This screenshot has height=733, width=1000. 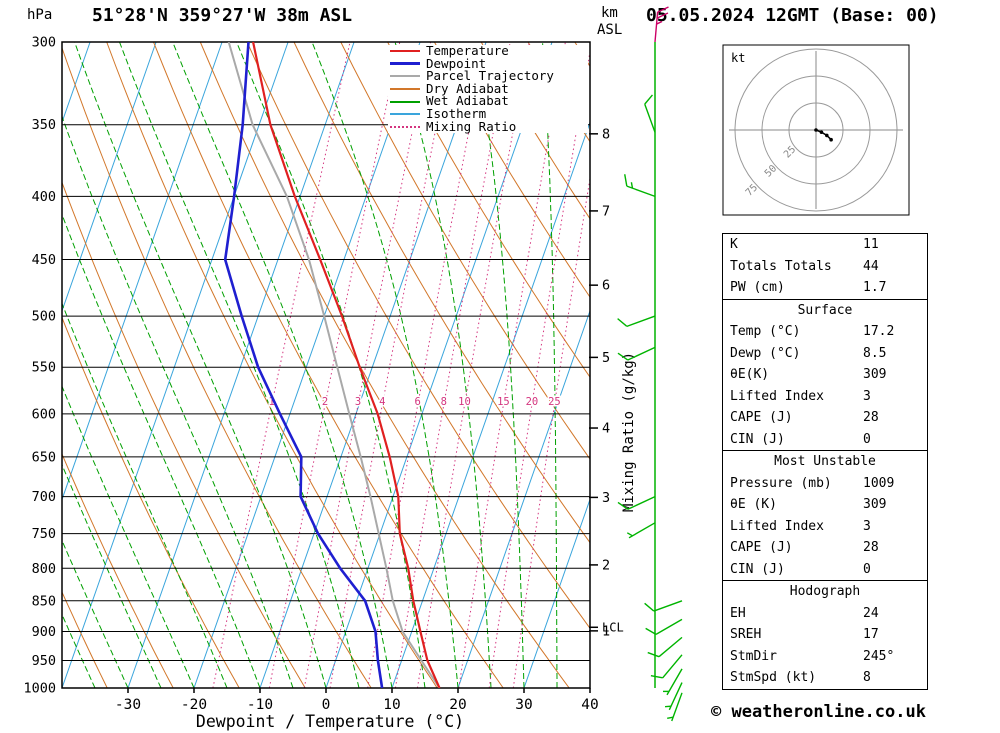 What do you see at coordinates (610, 30) in the screenshot?
I see `asl-label: ASL` at bounding box center [610, 30].